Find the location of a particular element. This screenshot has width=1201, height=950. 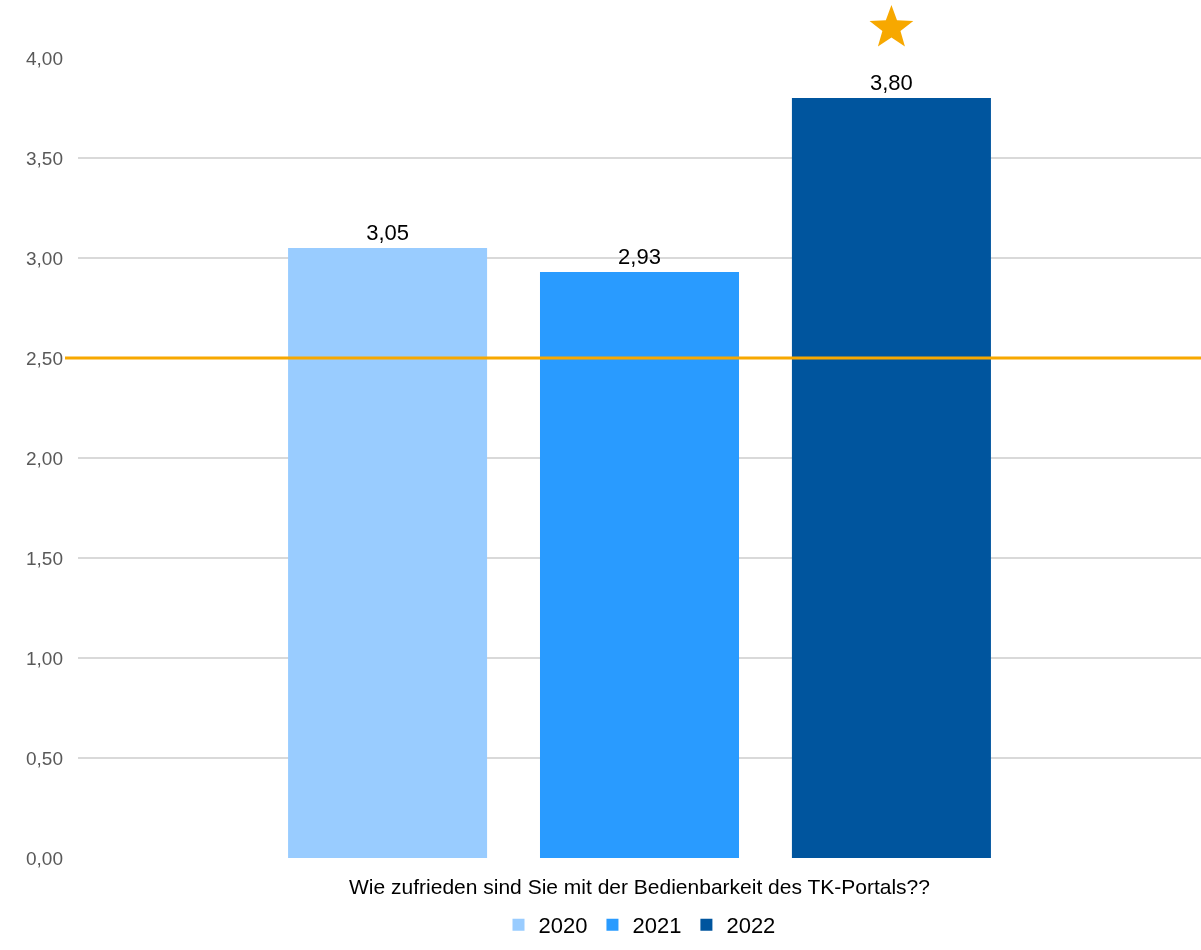

y-tick-label: 2,00 is located at coordinates (44, 458).